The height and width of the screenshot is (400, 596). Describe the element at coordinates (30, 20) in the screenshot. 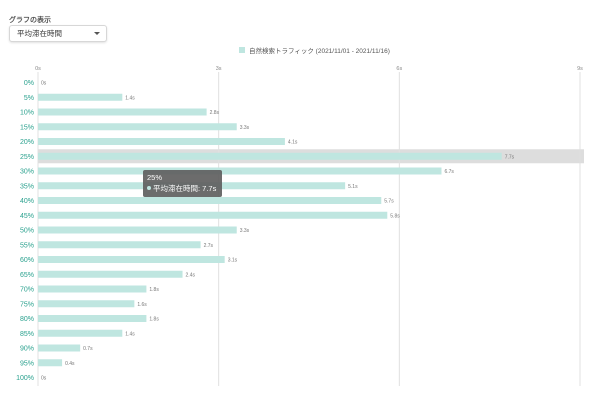

I see `chart-display-label: グラフの表示` at that location.